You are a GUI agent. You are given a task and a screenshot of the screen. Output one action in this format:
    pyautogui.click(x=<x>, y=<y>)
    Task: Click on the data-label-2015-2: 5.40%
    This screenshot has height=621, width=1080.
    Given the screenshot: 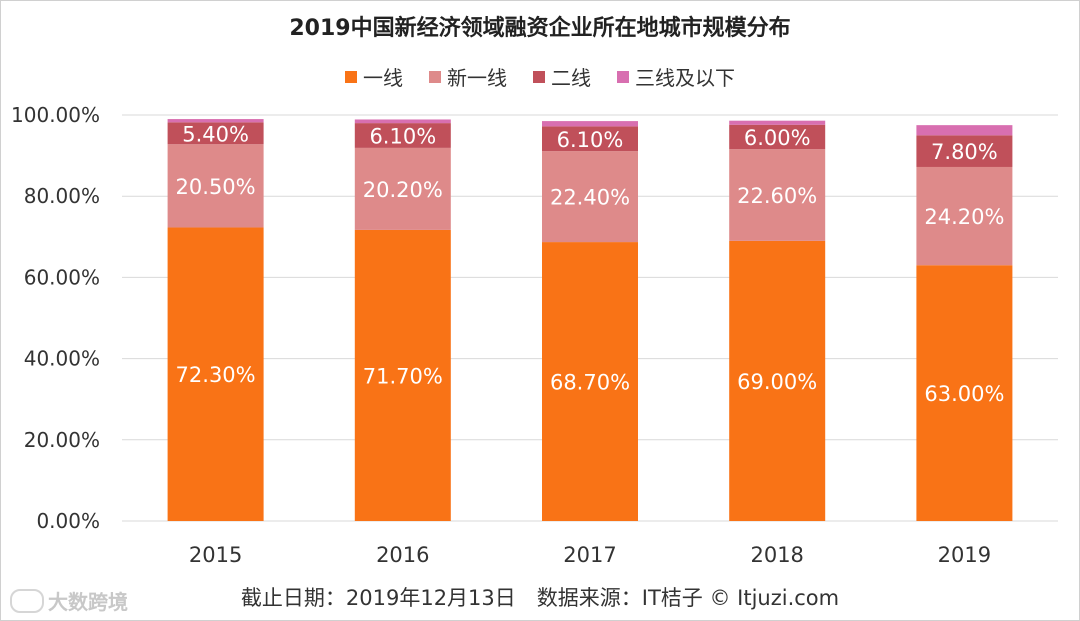 What is the action you would take?
    pyautogui.click(x=215, y=134)
    